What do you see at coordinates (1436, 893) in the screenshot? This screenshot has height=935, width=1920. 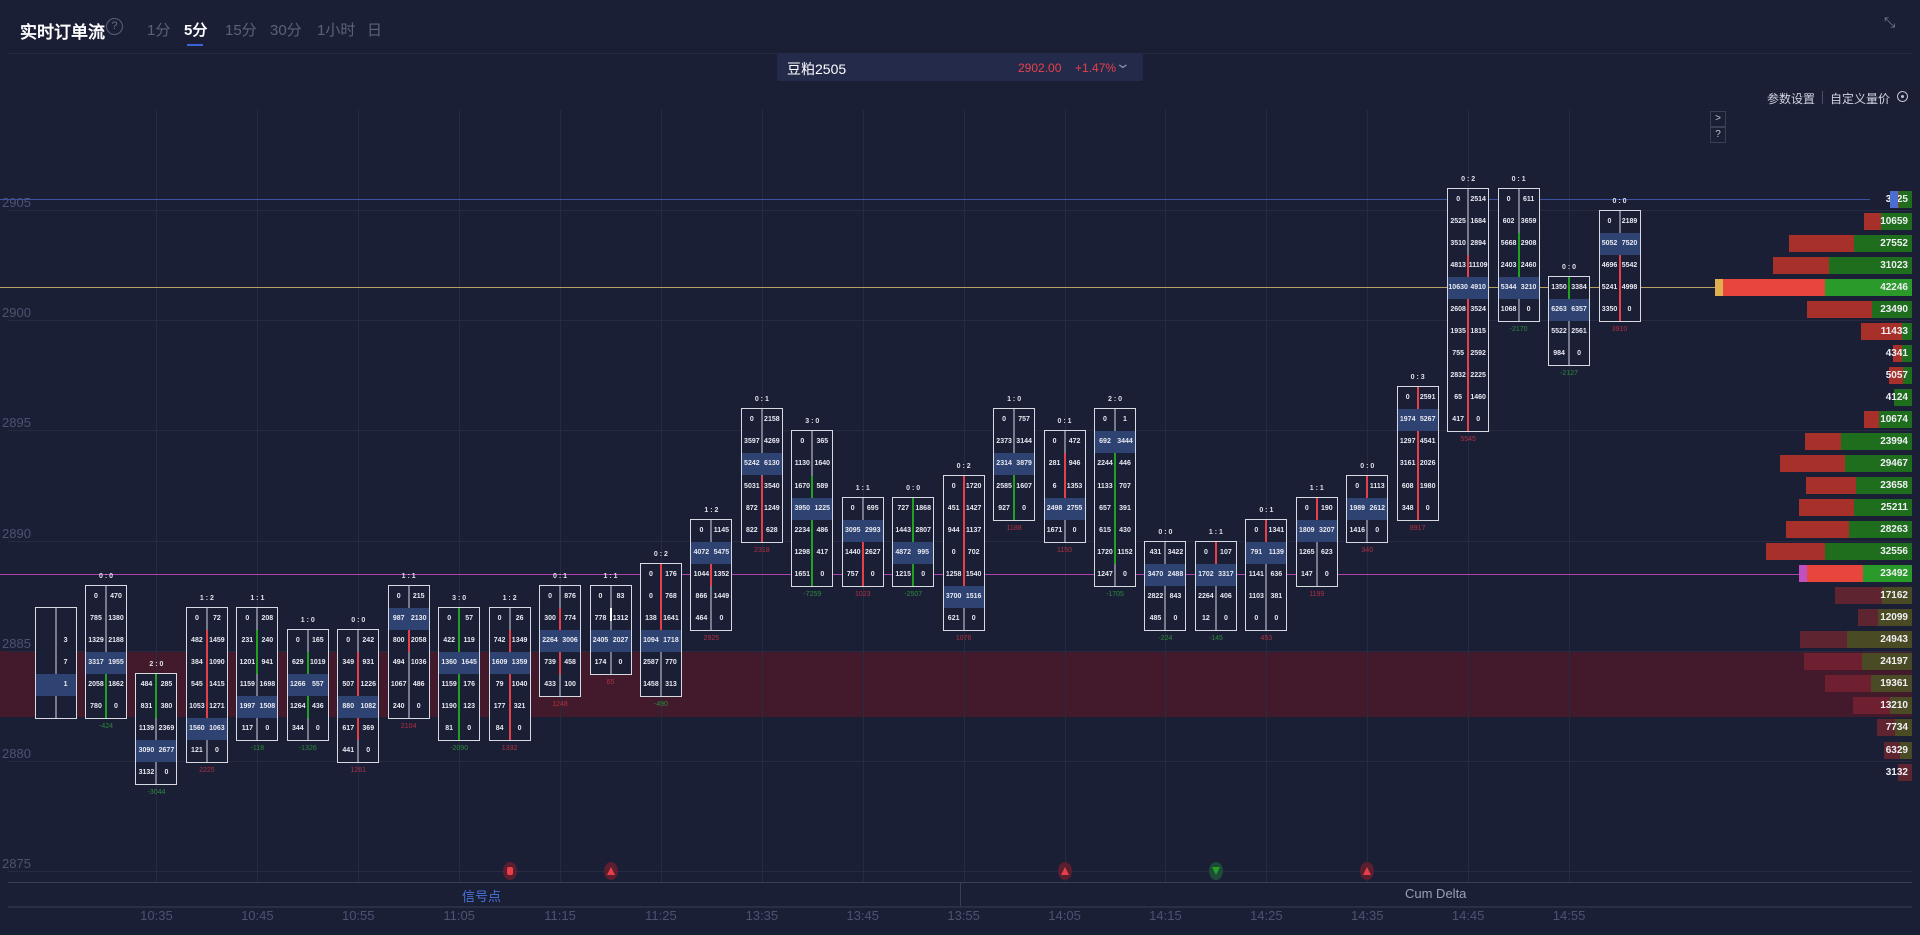 I see `tab-cum-delta: Cum Delta` at bounding box center [1436, 893].